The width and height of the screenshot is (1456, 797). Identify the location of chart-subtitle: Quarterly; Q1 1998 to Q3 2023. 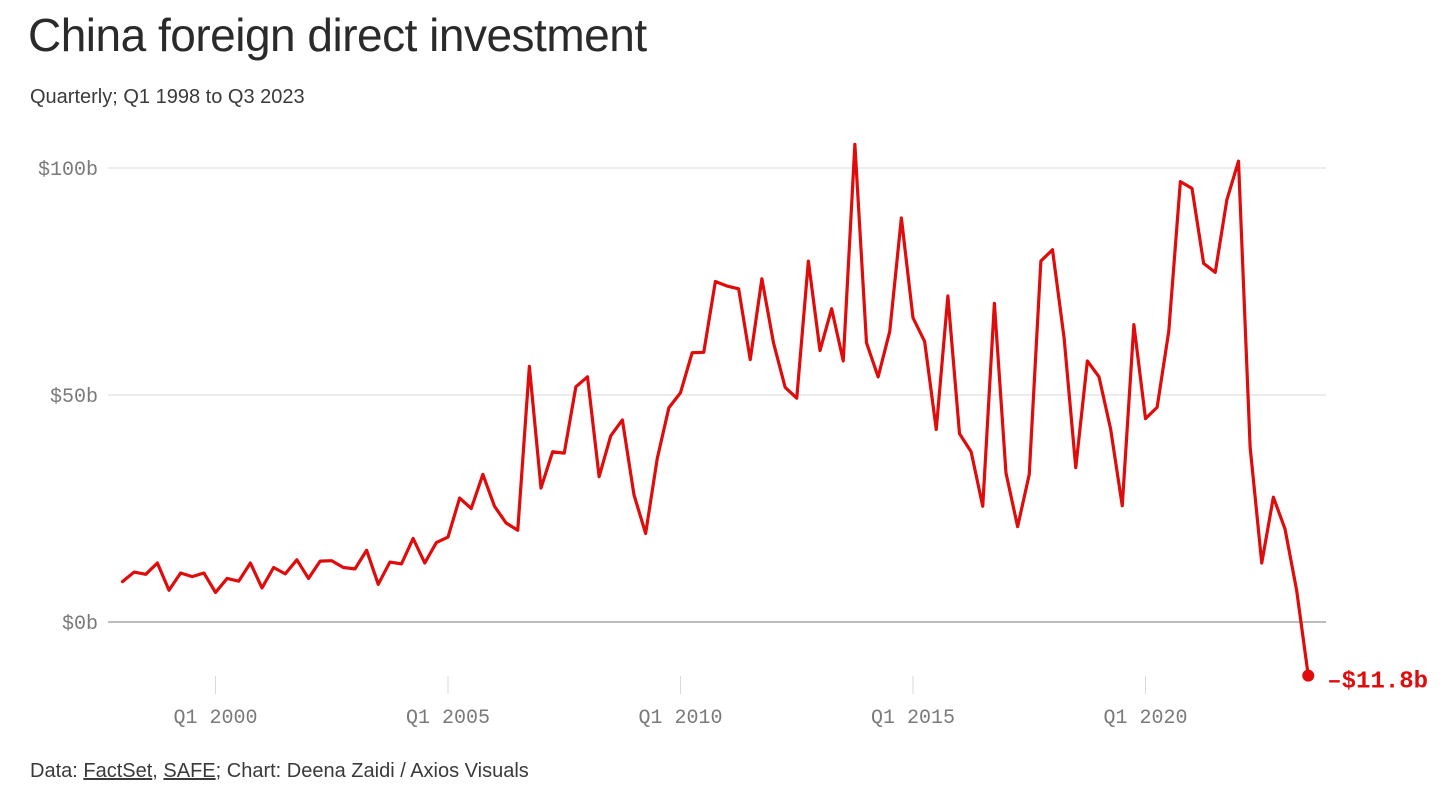
(167, 97).